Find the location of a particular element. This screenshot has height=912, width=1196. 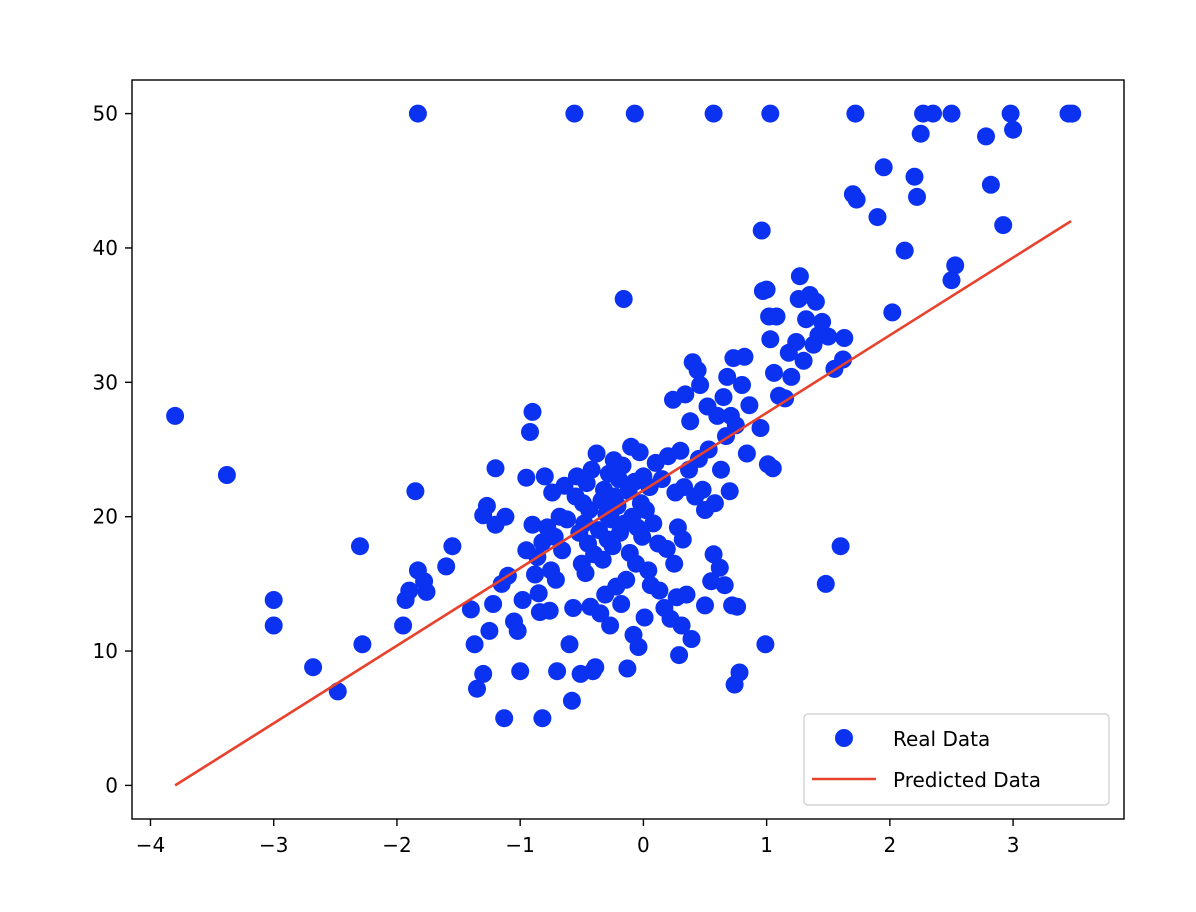

y-tick-label: 10 is located at coordinates (105, 651).